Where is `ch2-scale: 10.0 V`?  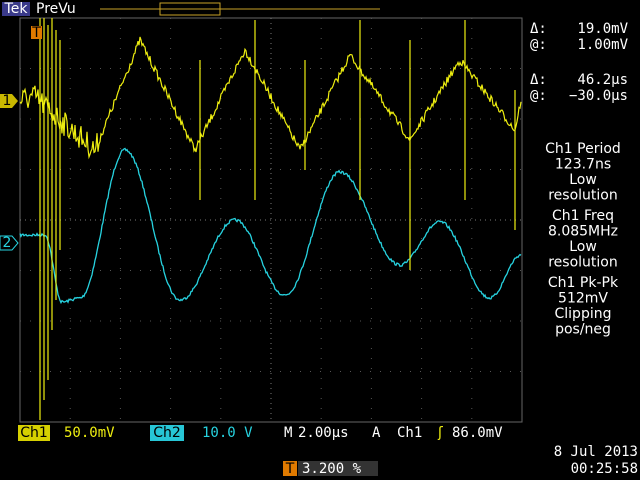
ch2-scale: 10.0 V is located at coordinates (227, 433).